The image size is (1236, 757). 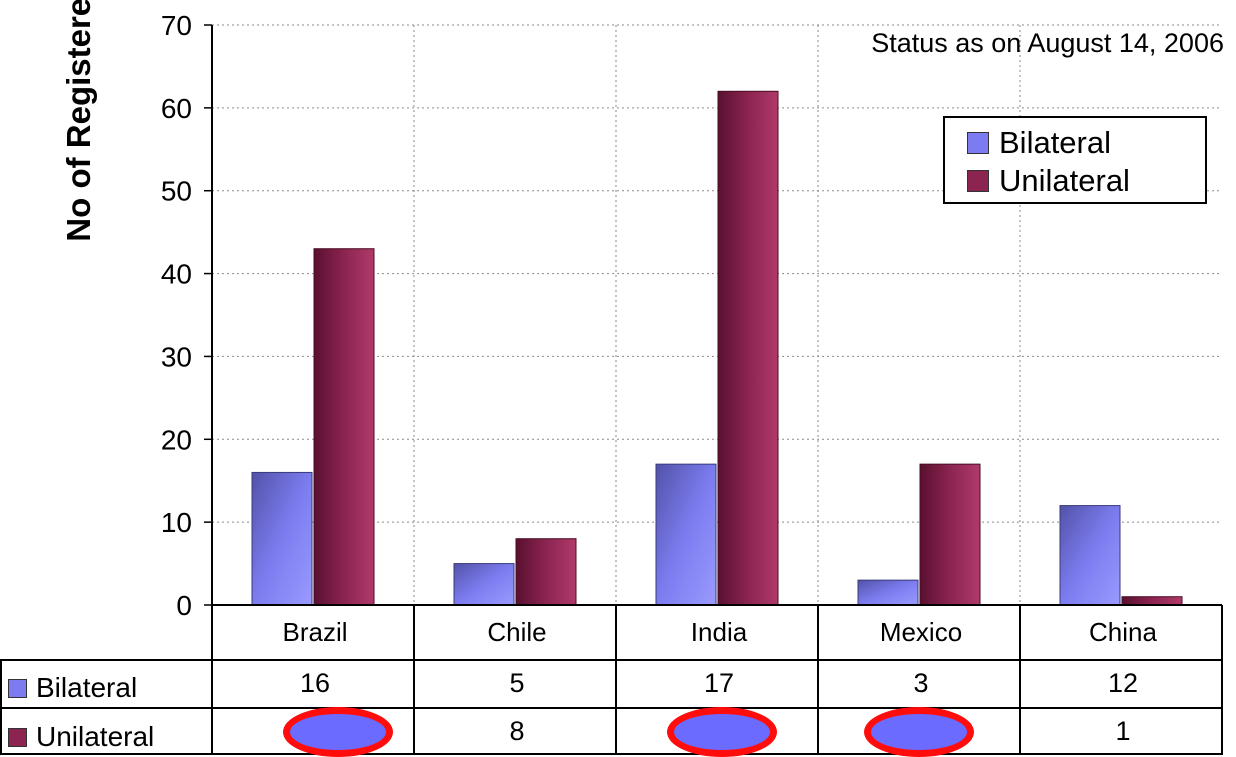 I want to click on bar-unilateral-china, so click(x=1152, y=601).